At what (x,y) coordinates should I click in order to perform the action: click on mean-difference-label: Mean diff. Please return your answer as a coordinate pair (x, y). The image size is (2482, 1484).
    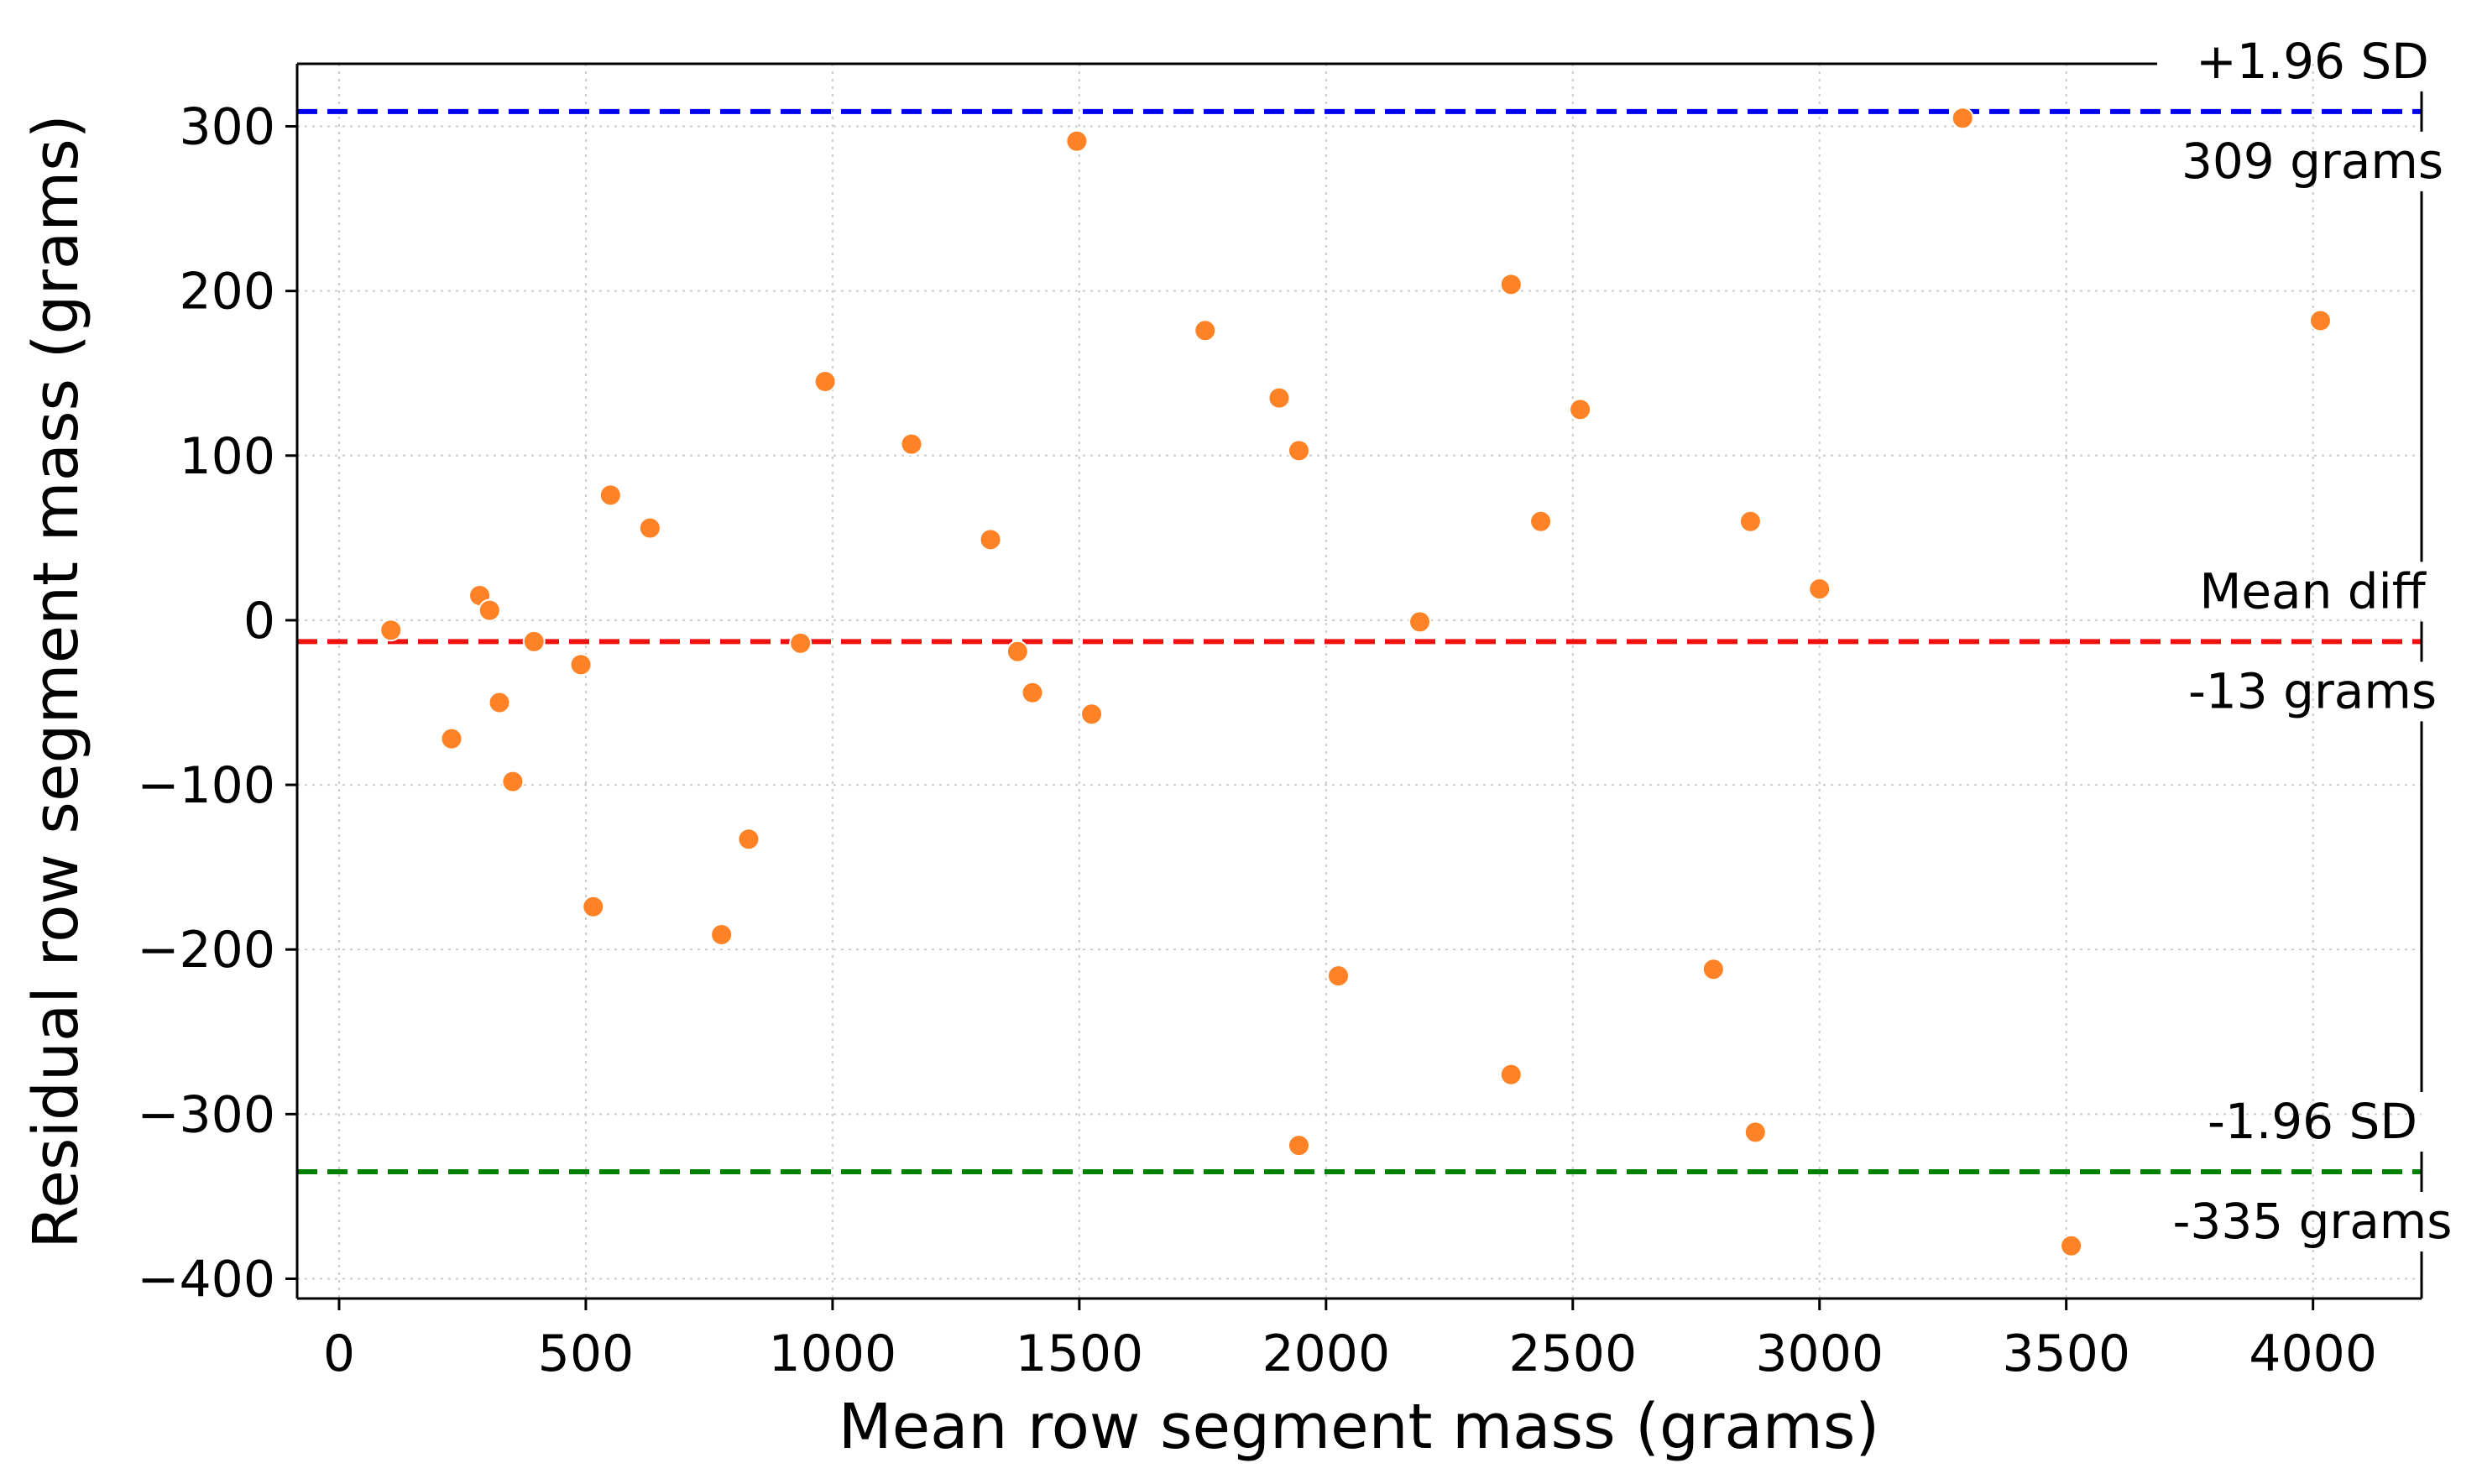
    Looking at the image, I should click on (2313, 590).